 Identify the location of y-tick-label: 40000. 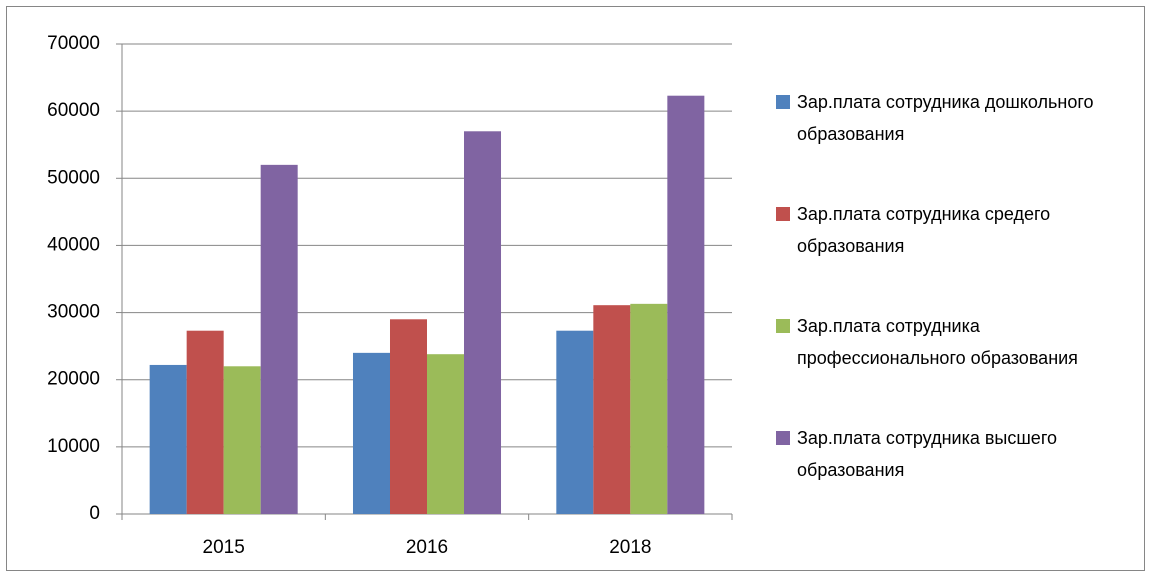
(73, 244).